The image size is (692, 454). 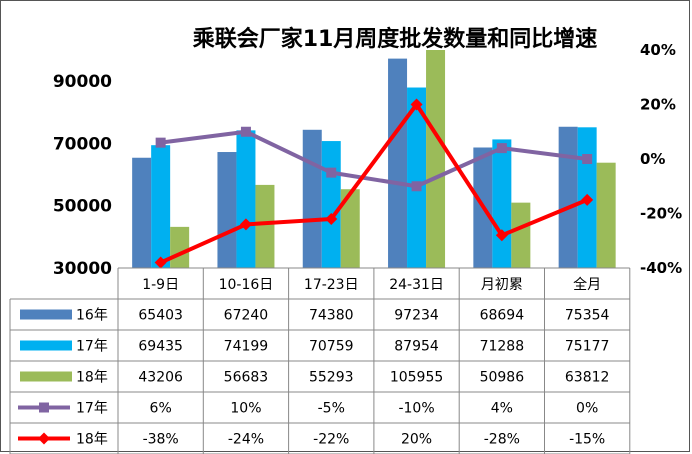 What do you see at coordinates (246, 316) in the screenshot?
I see `table-cell: 67240` at bounding box center [246, 316].